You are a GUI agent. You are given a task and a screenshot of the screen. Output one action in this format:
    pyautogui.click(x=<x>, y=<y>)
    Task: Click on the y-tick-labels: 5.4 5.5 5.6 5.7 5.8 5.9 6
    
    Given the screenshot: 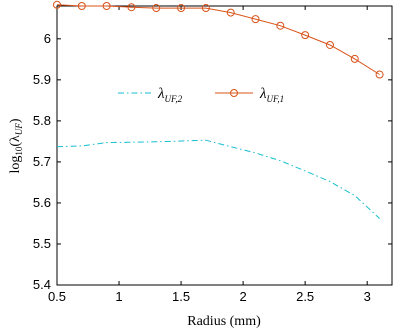 What is the action you would take?
    pyautogui.click(x=42, y=161)
    